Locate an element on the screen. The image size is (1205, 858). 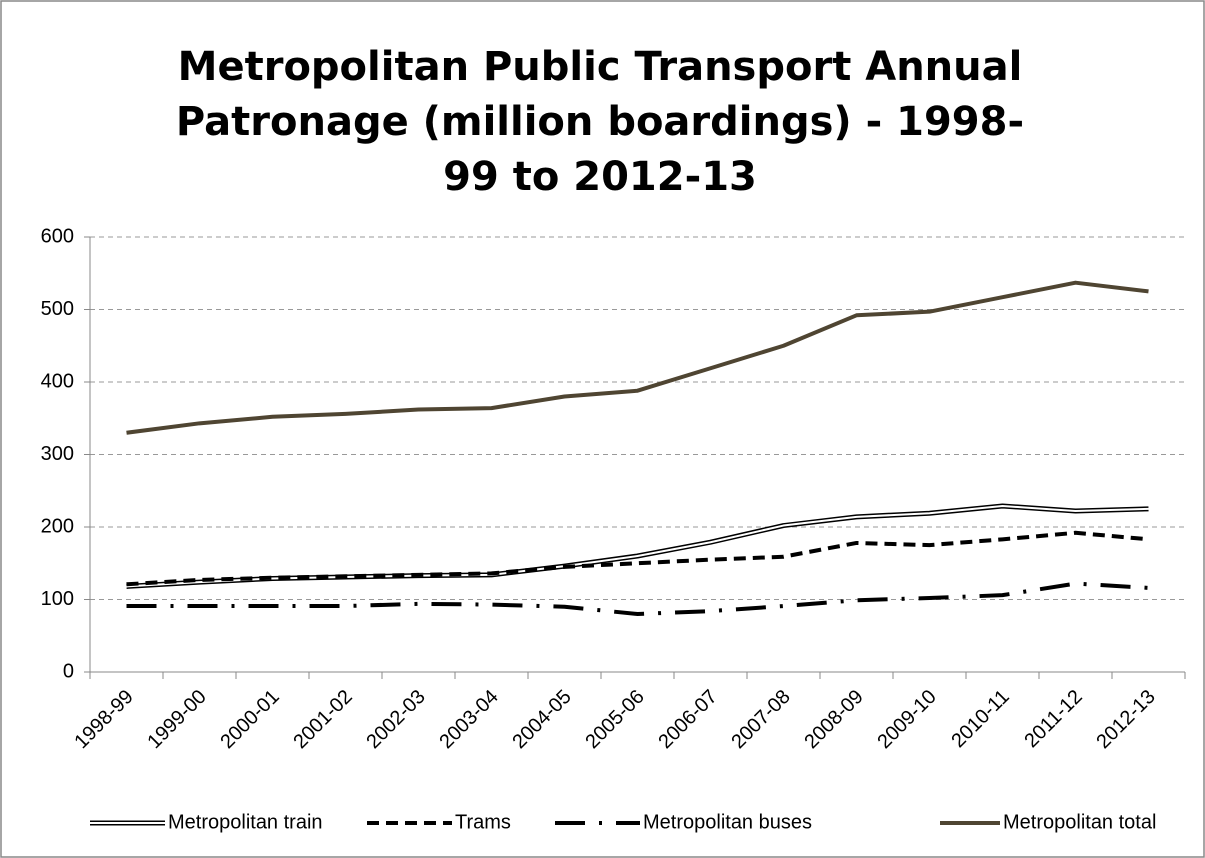
y-tick-label: 600 is located at coordinates (57, 236).